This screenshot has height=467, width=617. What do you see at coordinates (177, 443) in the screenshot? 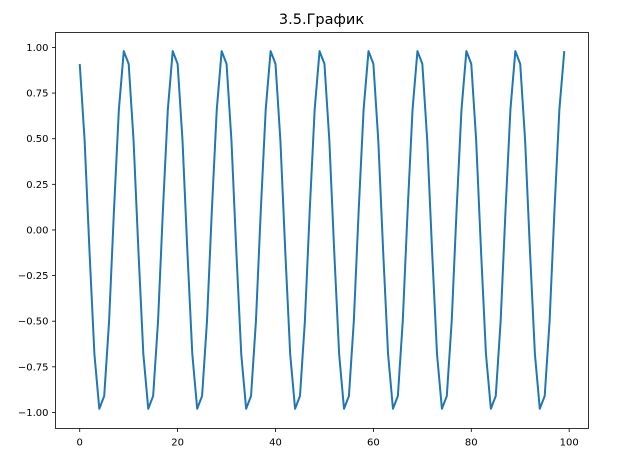
I see `x-tick-label: 20` at bounding box center [177, 443].